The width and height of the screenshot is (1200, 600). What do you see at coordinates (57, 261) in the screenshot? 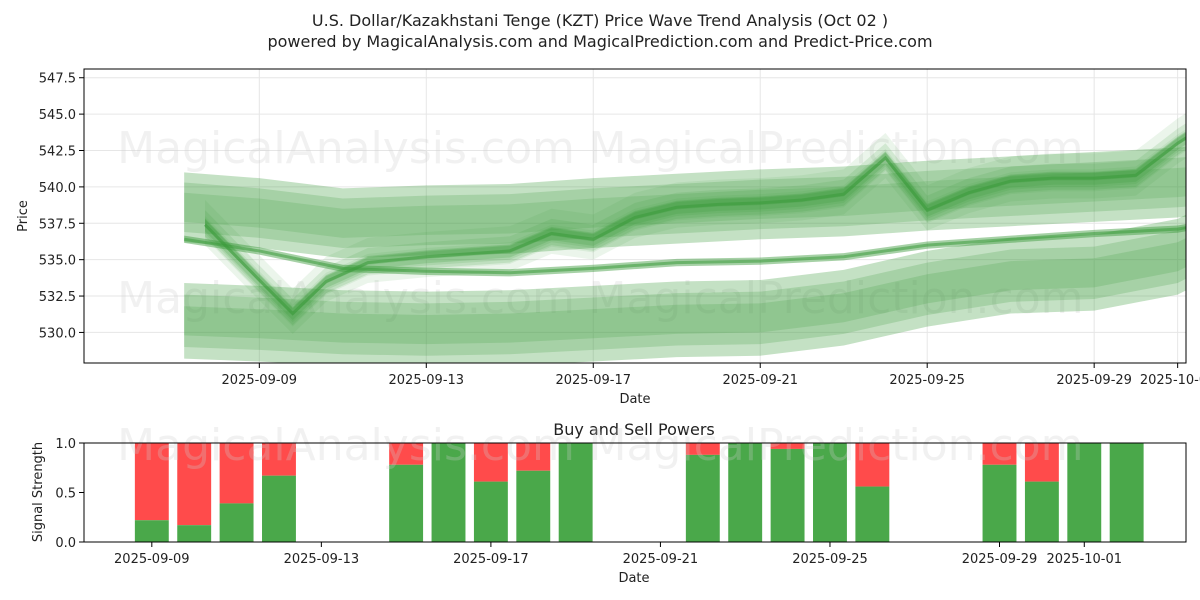
I see `y-tick-label: 535.0` at bounding box center [57, 261].